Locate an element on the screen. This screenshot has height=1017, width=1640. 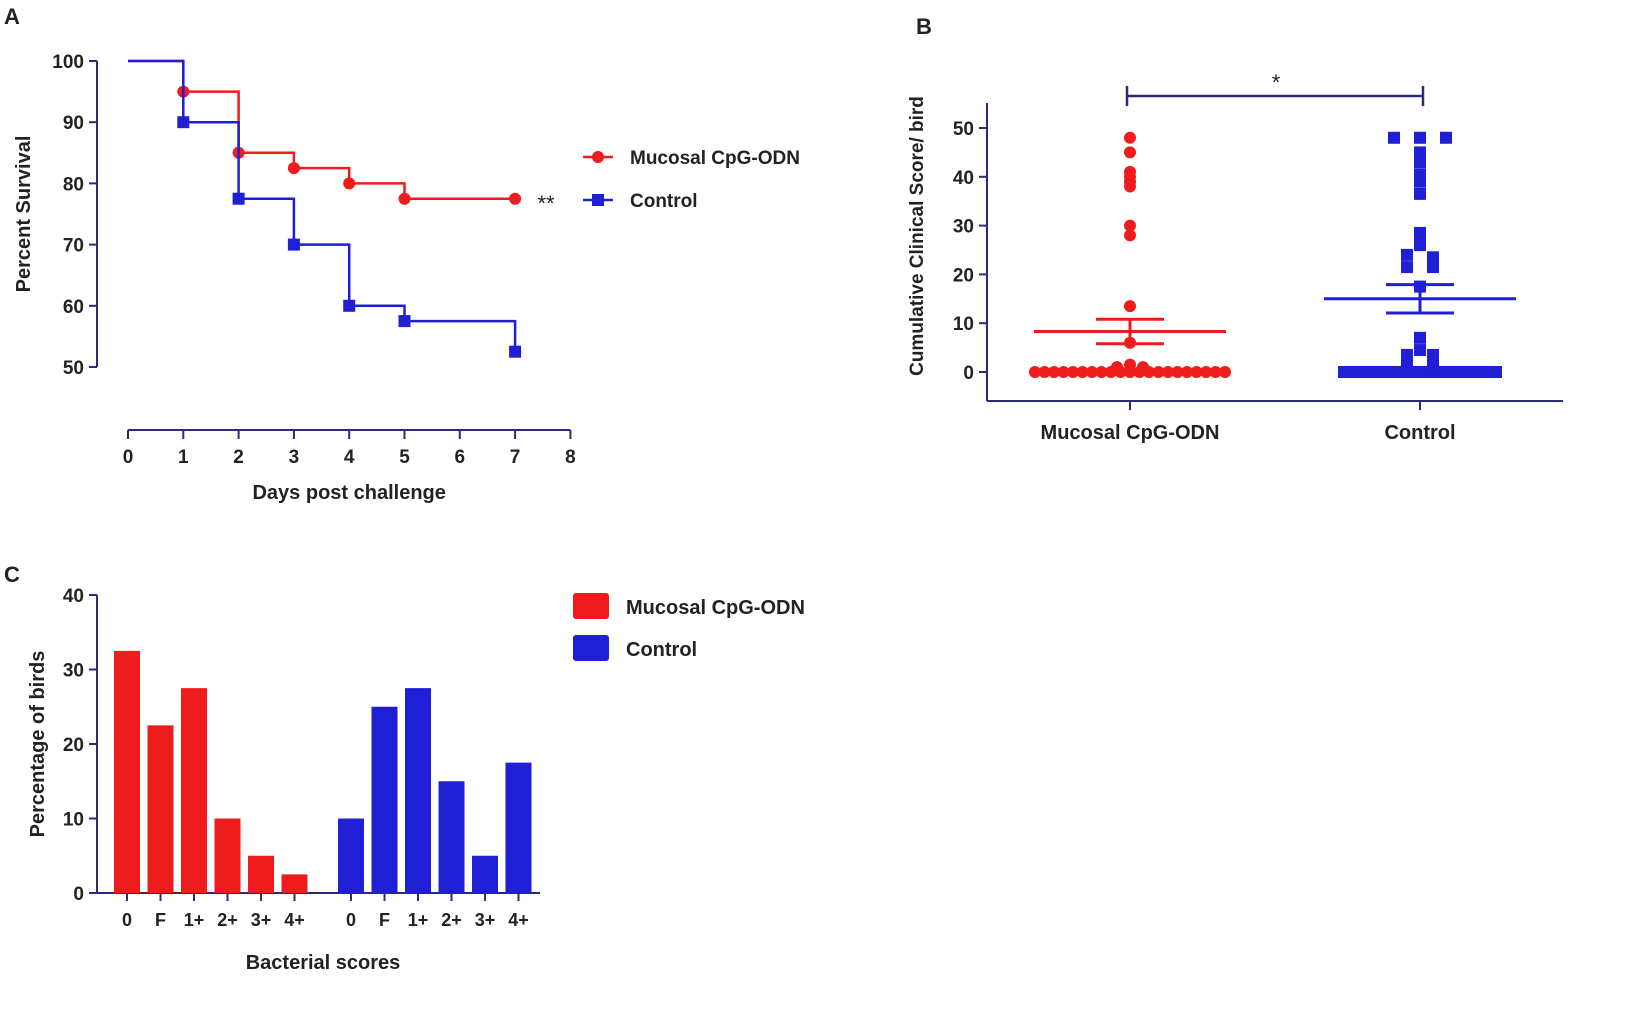
significance-label: ** is located at coordinates (546, 203).